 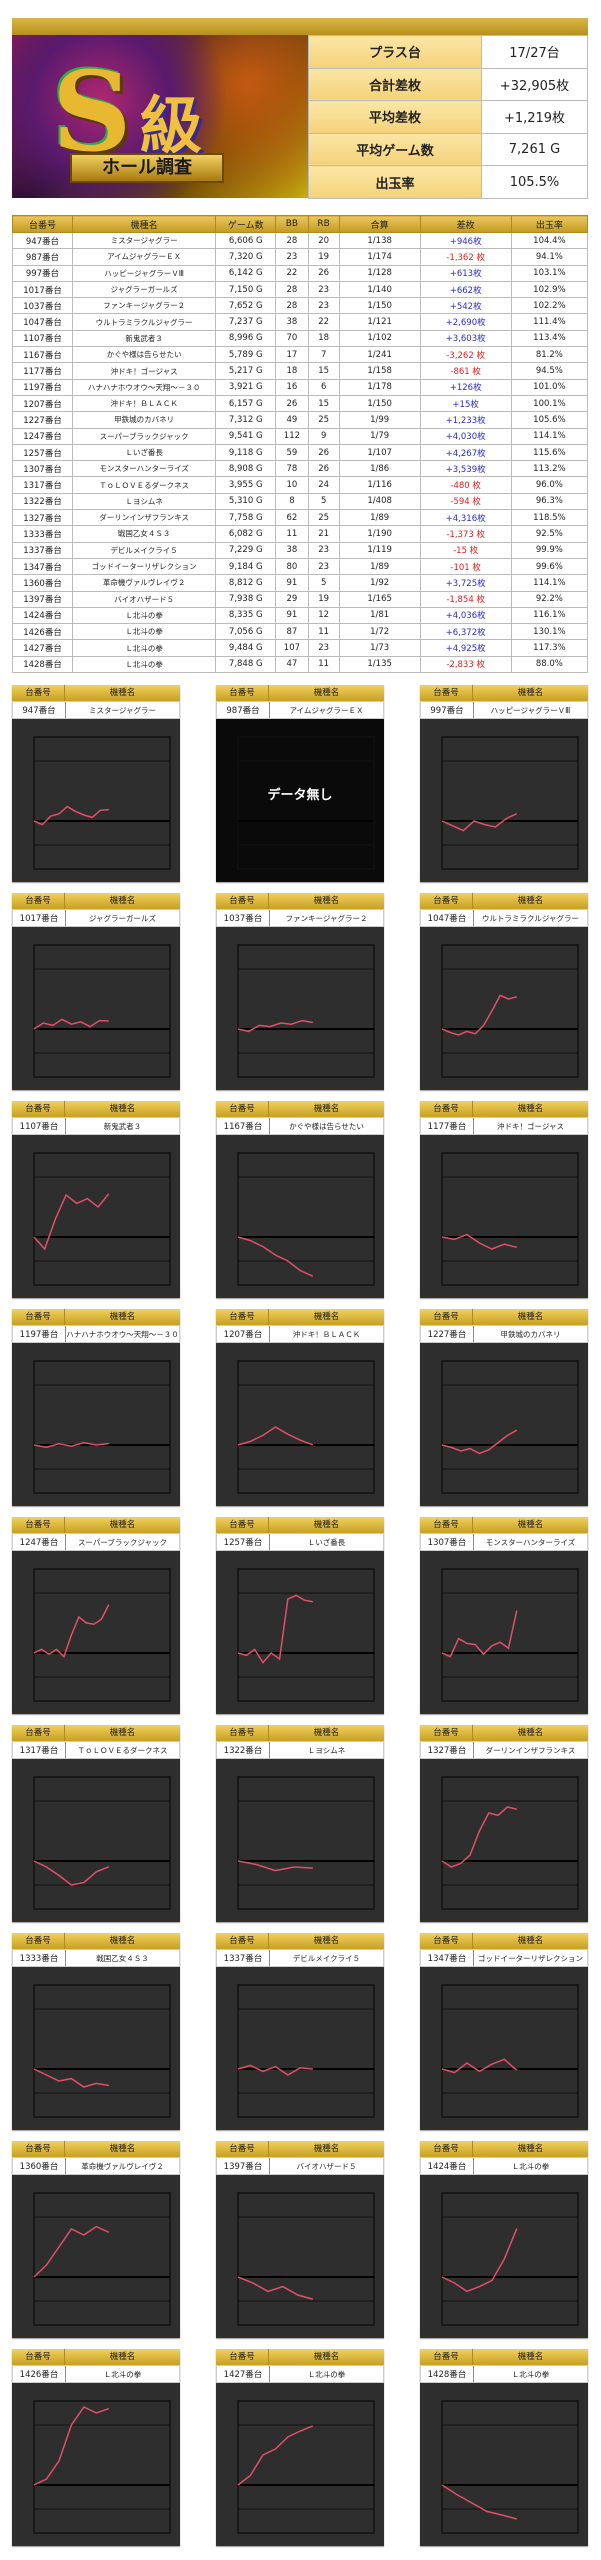 I want to click on summary-value: +1,219枚, so click(x=534, y=117).